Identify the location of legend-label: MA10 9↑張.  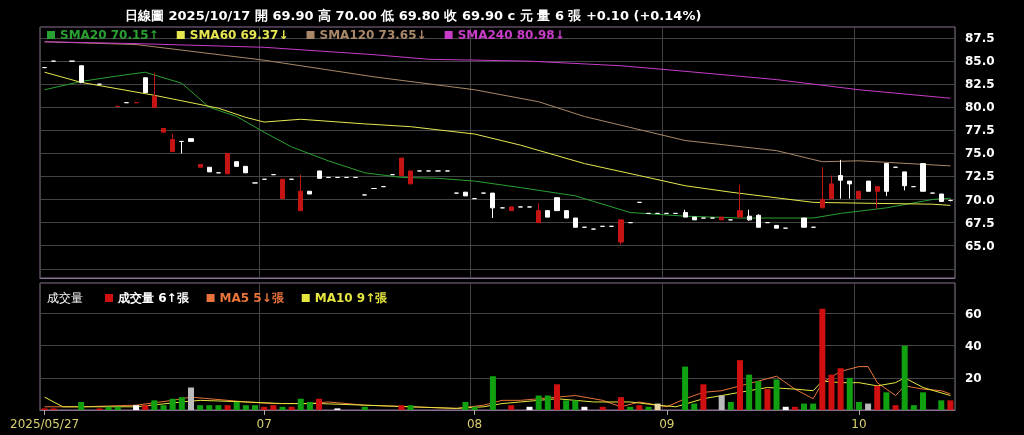
(351, 298).